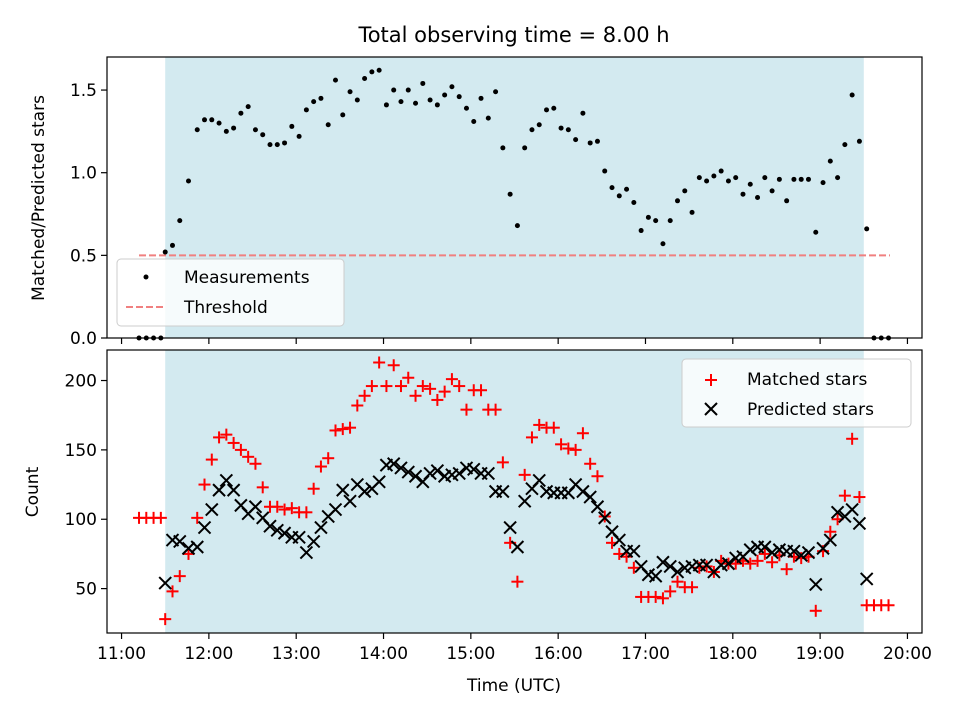 This screenshot has width=960, height=720. I want to click on top-legend-box, so click(230, 292).